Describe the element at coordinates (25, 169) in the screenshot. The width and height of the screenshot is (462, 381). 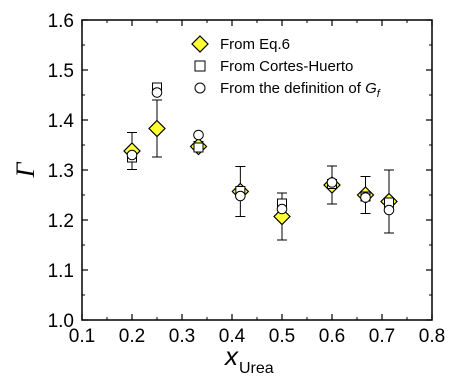
I see `y-axis-label: Γ` at that location.